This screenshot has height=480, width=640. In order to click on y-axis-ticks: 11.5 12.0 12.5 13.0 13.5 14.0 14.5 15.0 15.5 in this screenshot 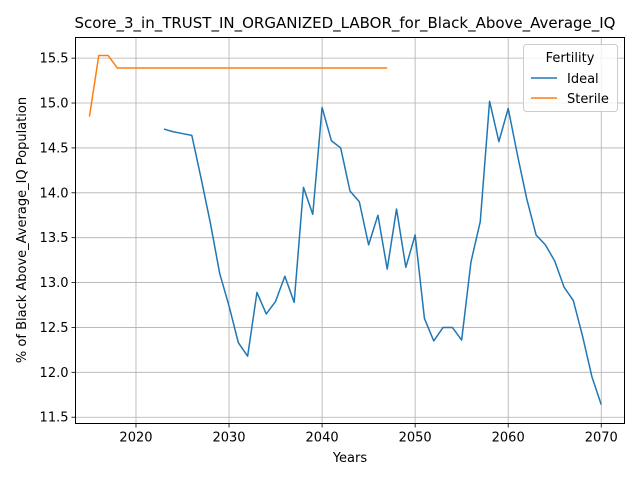, I will do `click(58, 239)`.